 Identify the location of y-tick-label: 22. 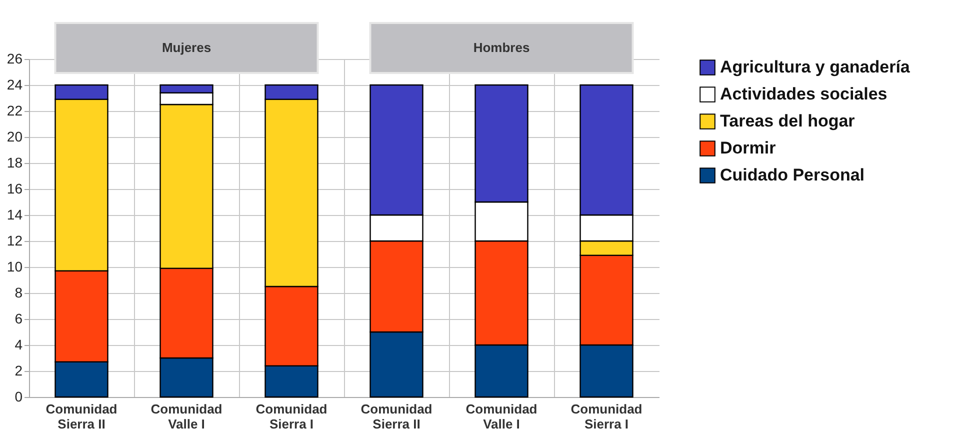
(14, 110).